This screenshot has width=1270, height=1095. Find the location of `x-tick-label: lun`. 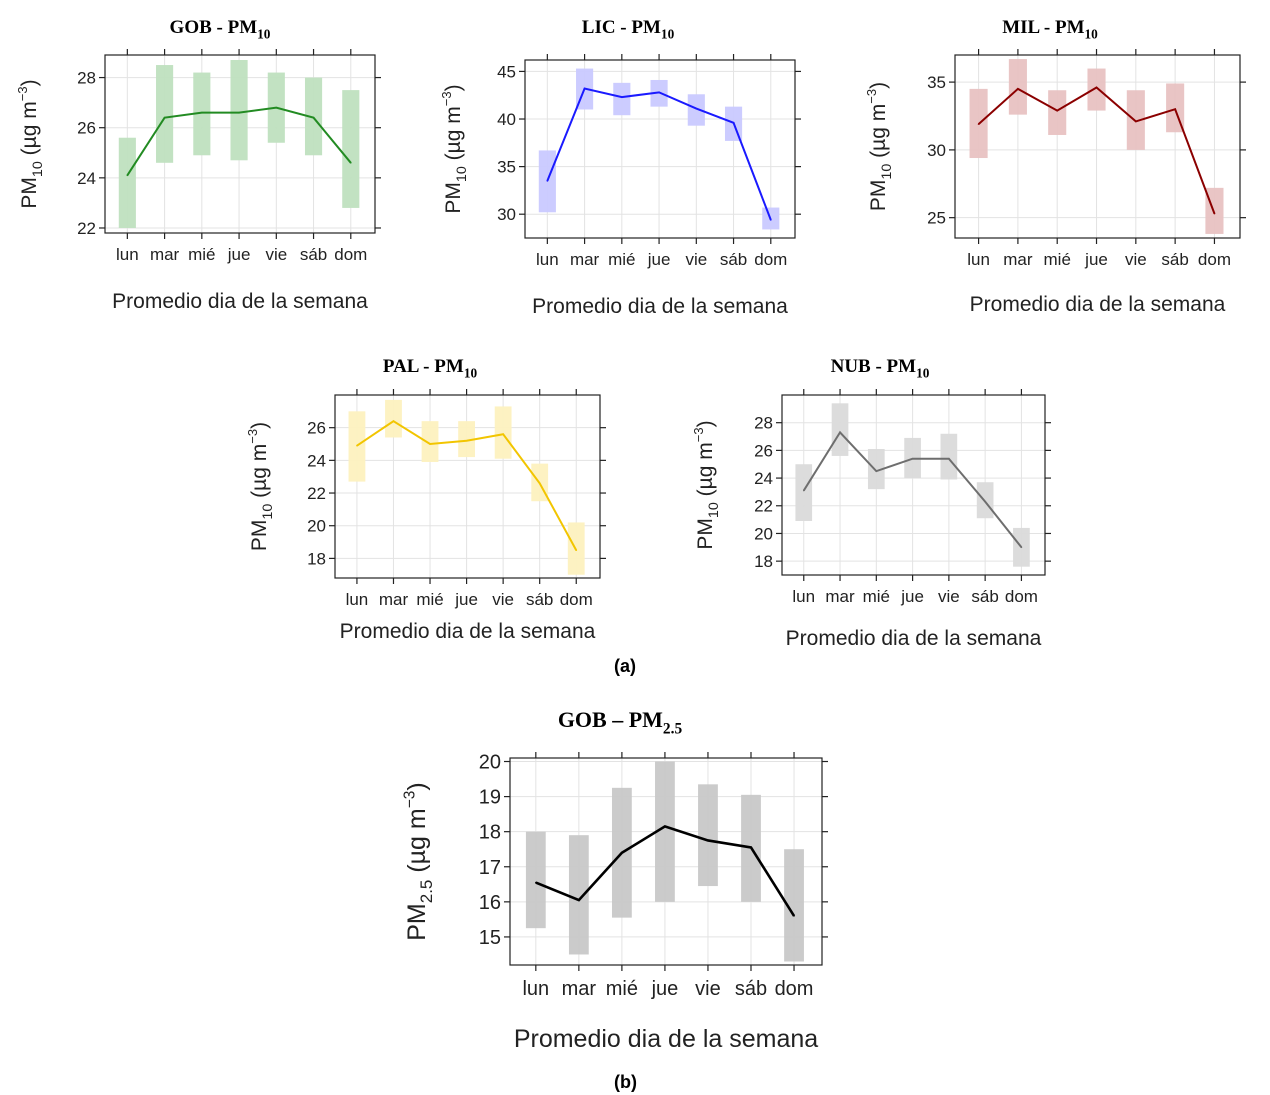

x-tick-label: lun is located at coordinates (978, 259).